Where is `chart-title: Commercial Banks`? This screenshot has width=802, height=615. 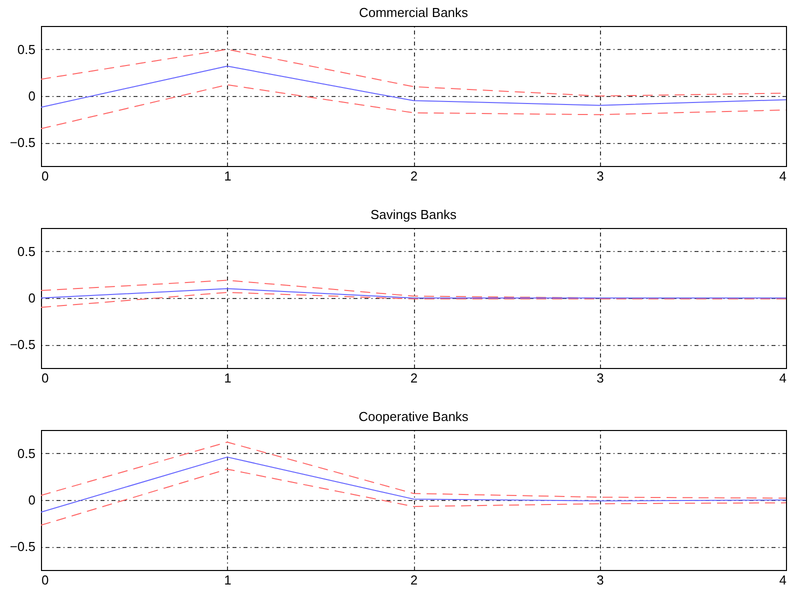
chart-title: Commercial Banks is located at coordinates (413, 12).